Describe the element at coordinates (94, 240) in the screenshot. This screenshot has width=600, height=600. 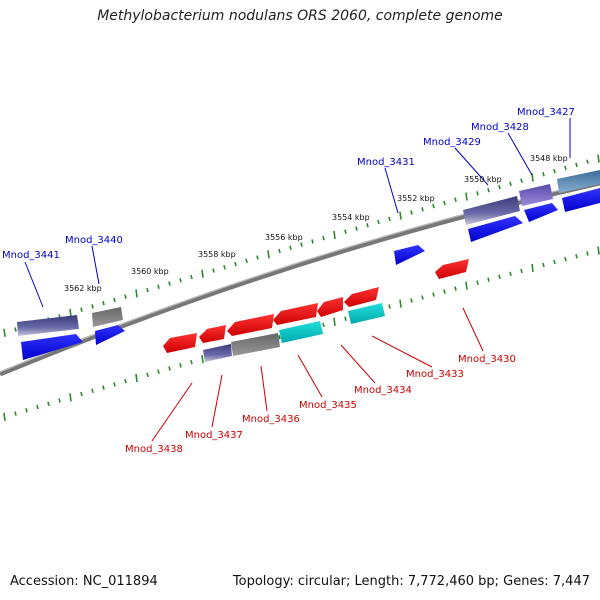
I see `gene-label-mnod-3440: Mnod_3440` at that location.